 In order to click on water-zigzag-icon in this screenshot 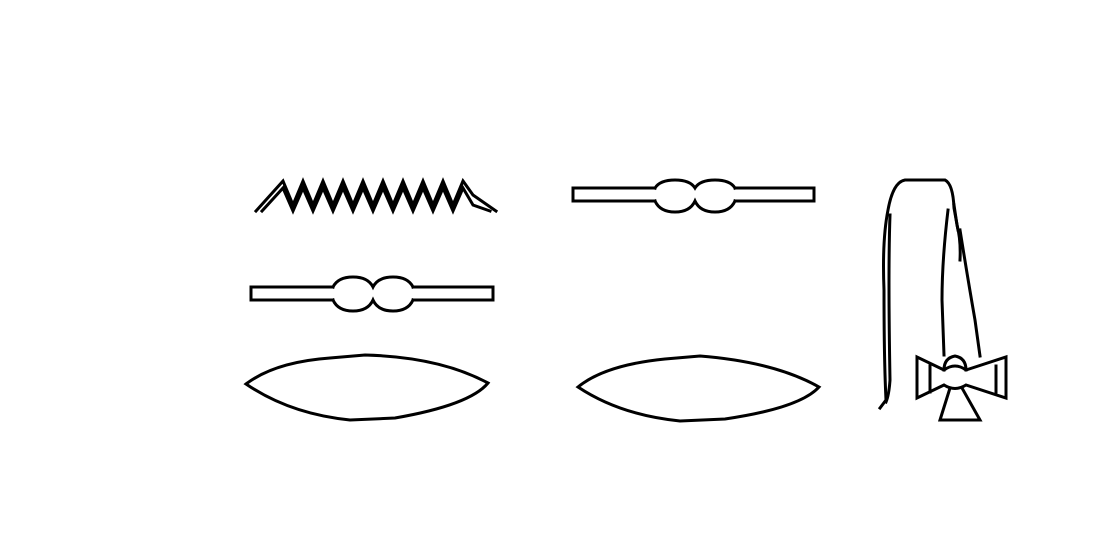, I will do `click(376, 196)`.